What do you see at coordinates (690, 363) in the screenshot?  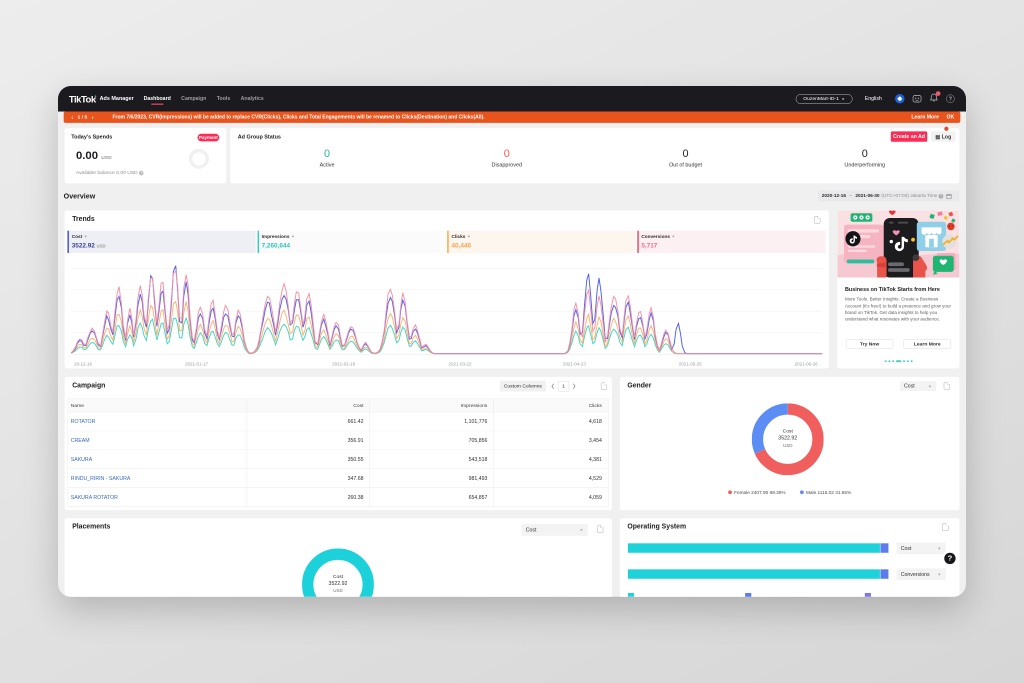 I see `svg-text: 2021-05-25` at bounding box center [690, 363].